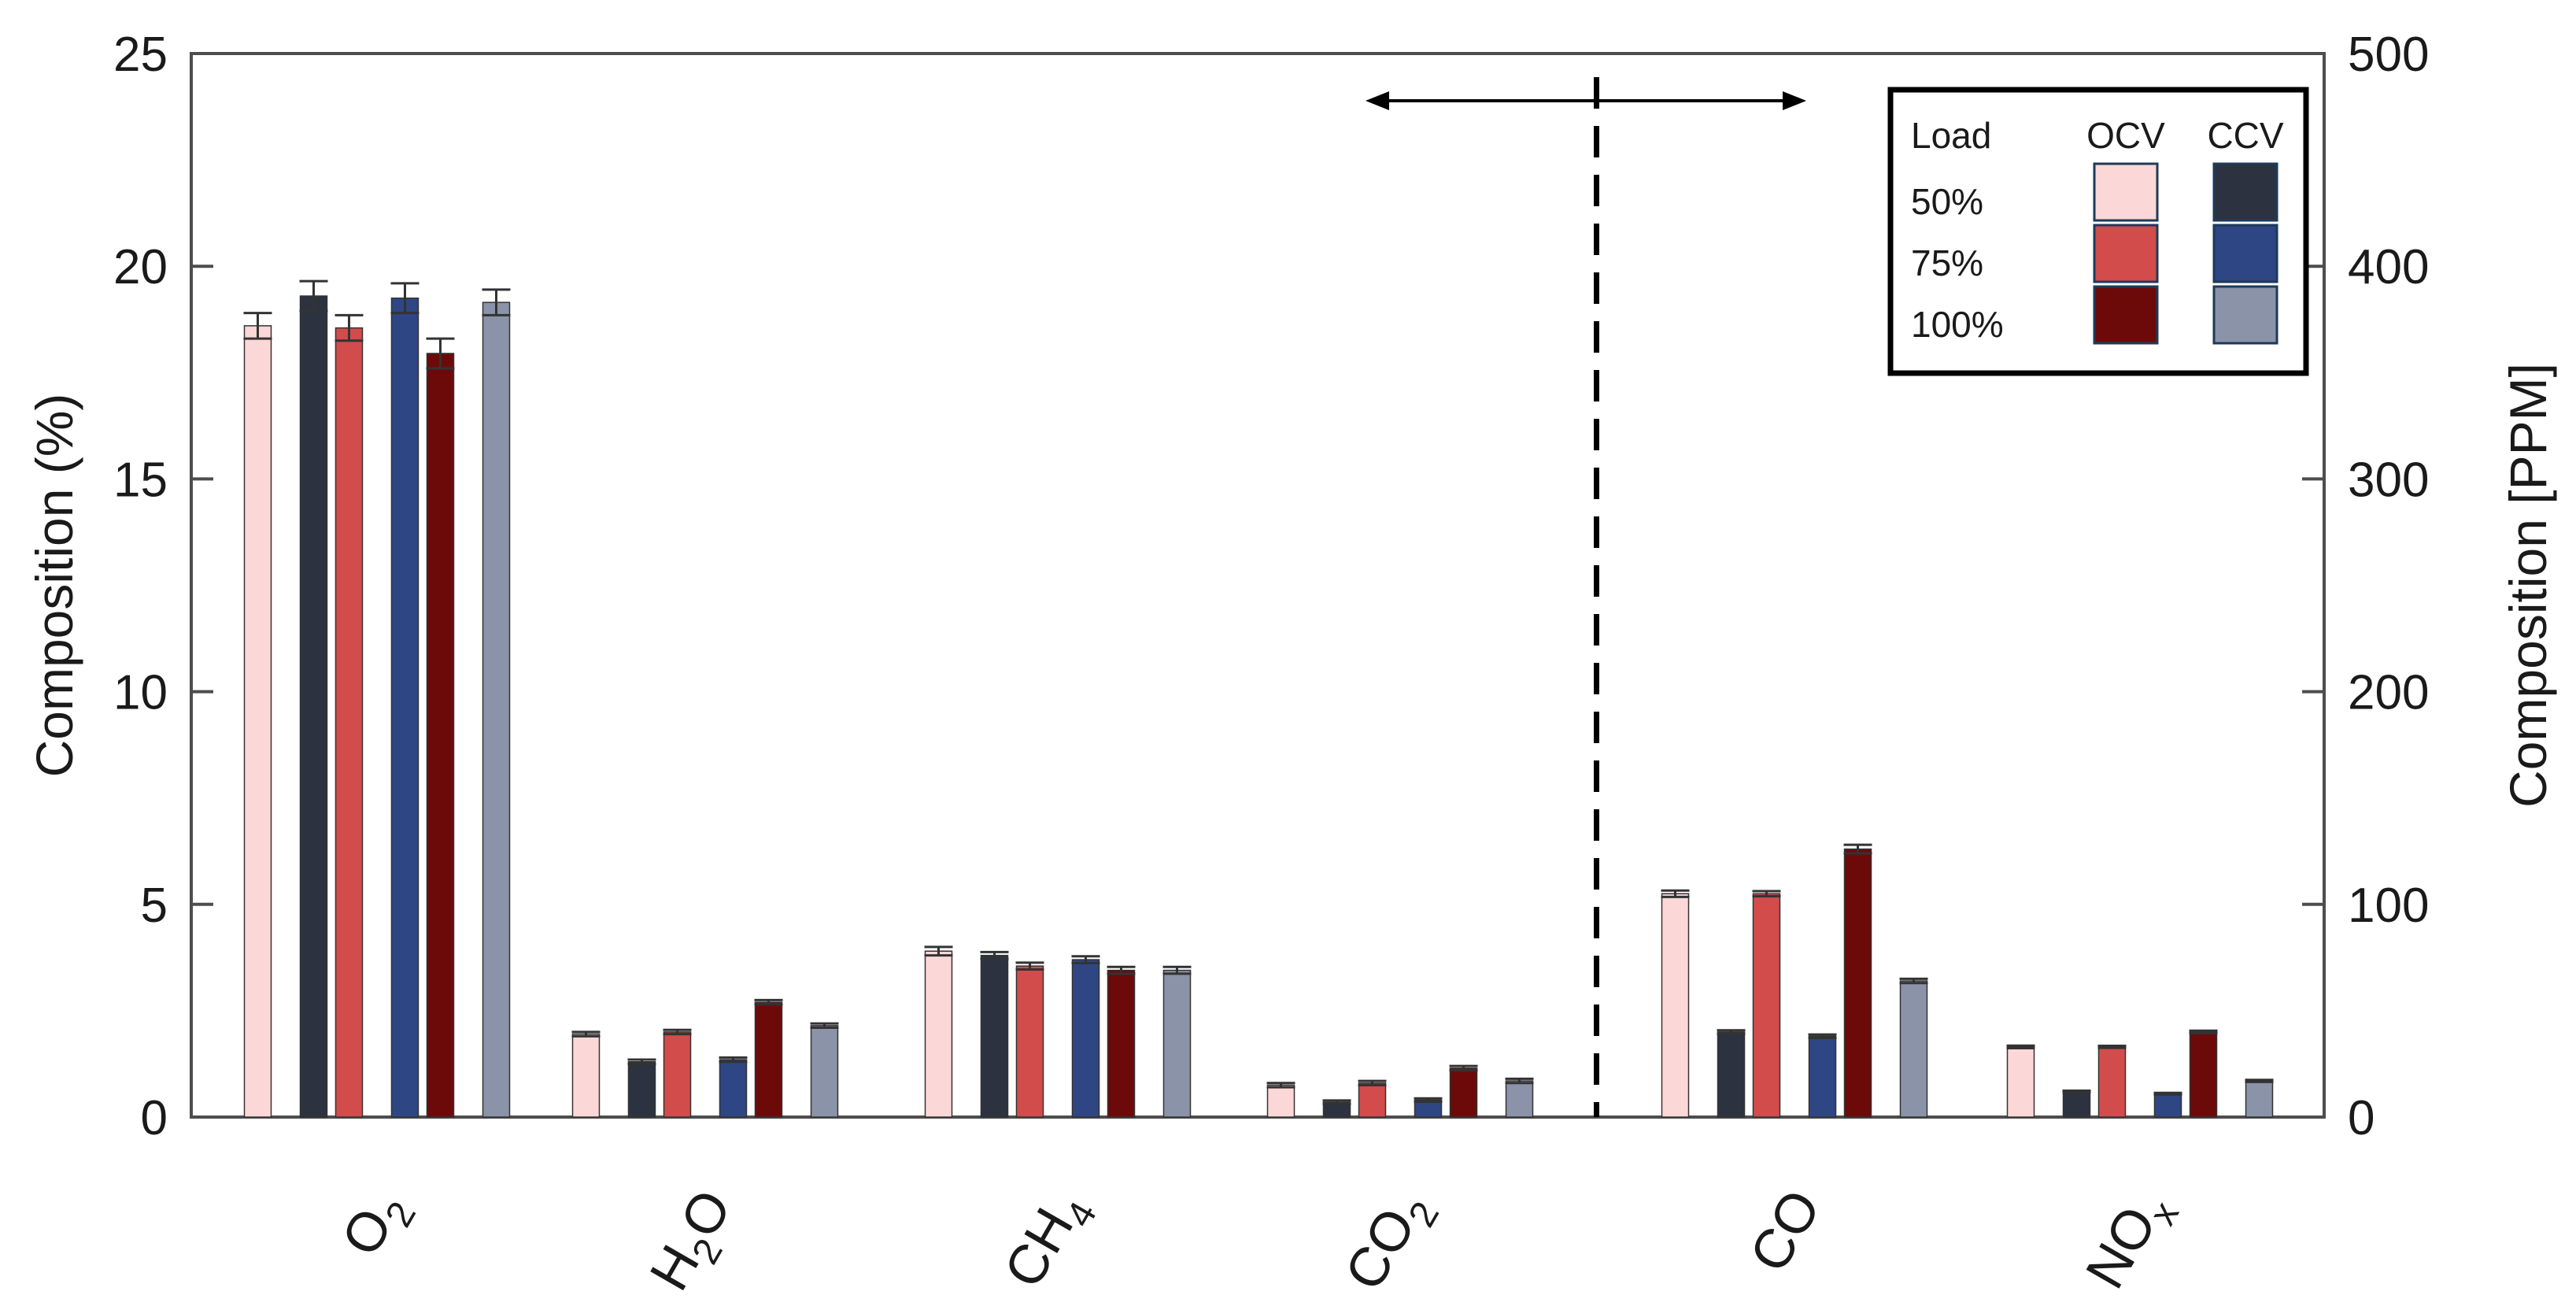  What do you see at coordinates (2245, 135) in the screenshot?
I see `legend-header-ccv: CCV` at bounding box center [2245, 135].